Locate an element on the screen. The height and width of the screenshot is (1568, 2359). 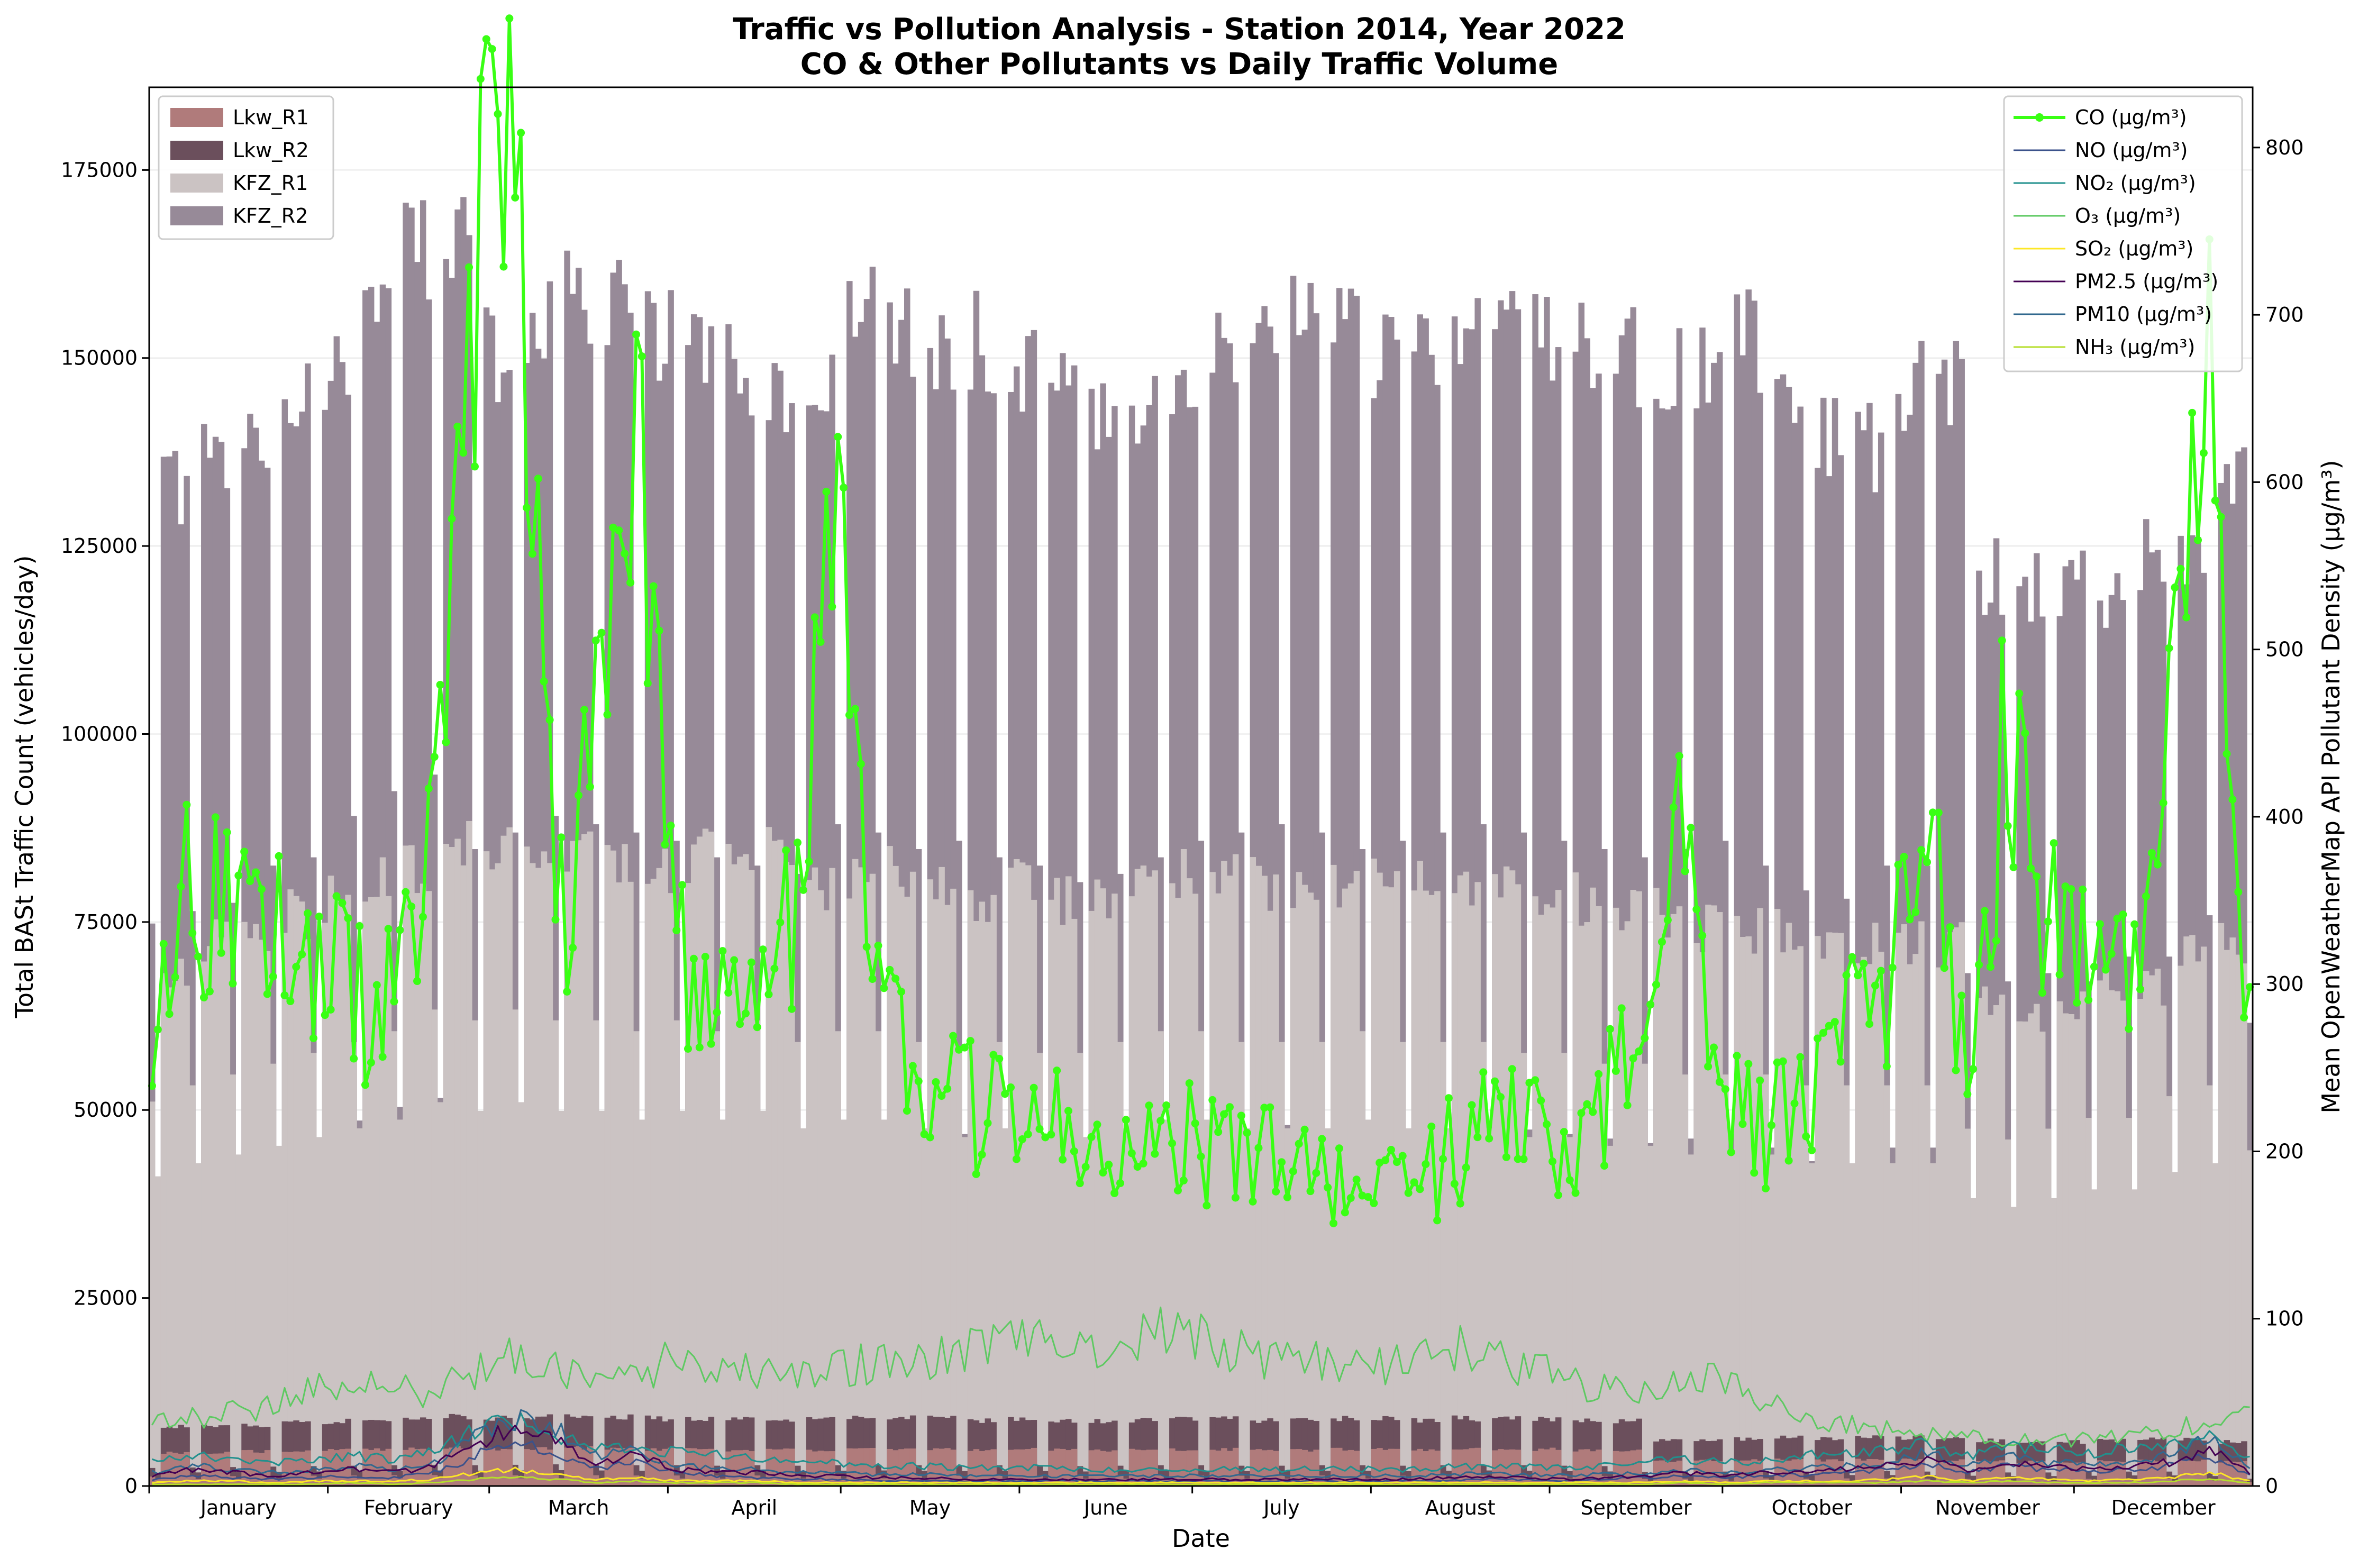
traffic-legend-label: Lkw_R1 is located at coordinates (271, 118).